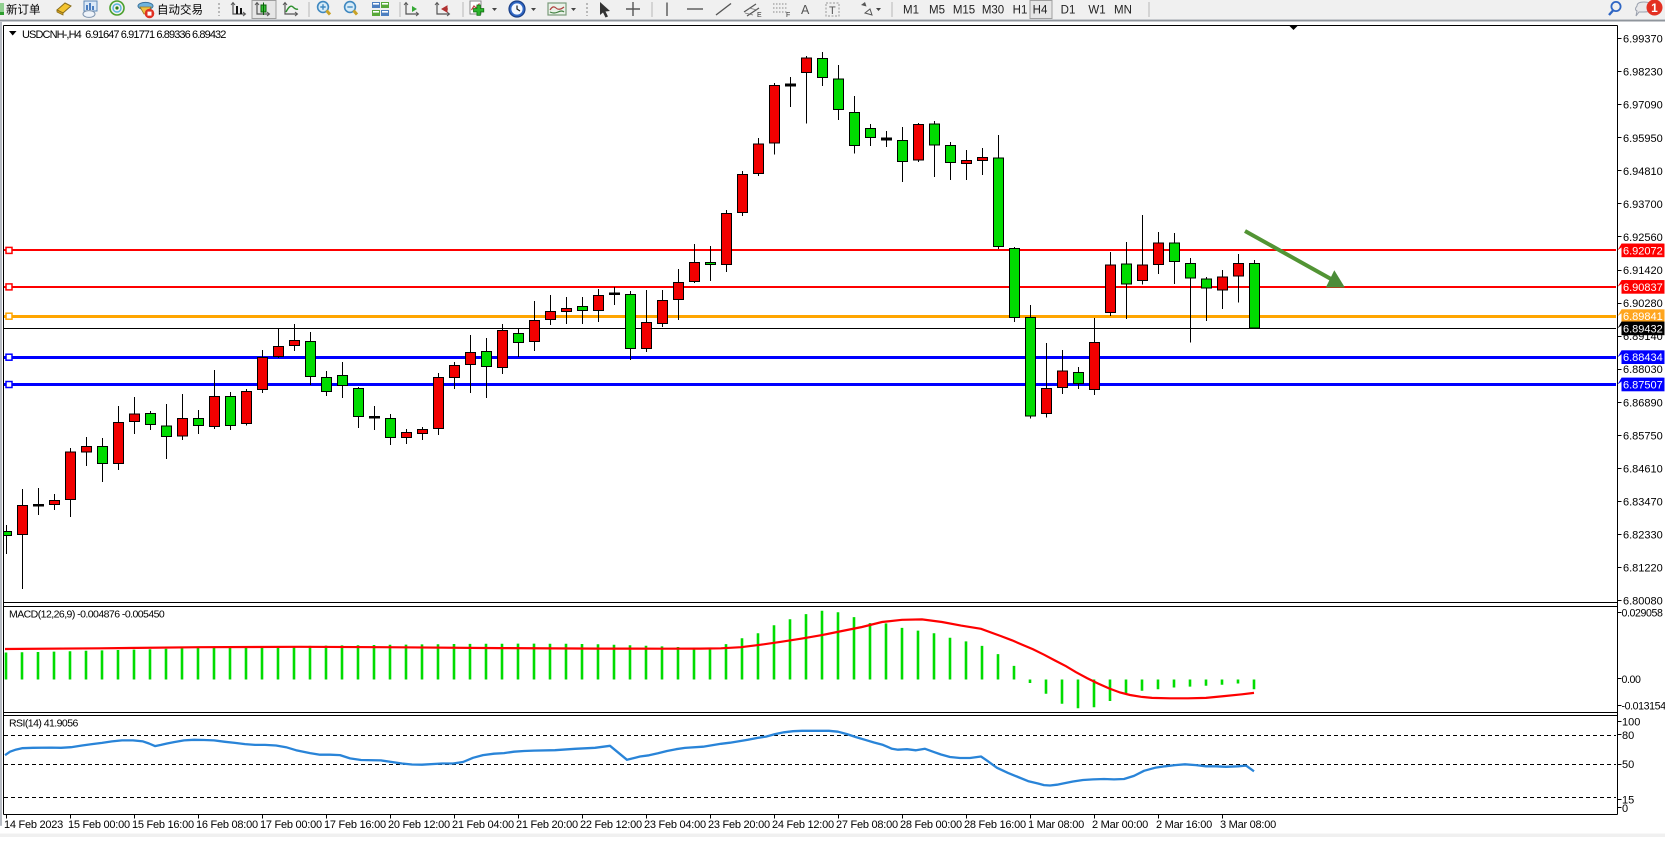 The image size is (1665, 842). Describe the element at coordinates (1631, 723) in the screenshot. I see `svg-text: 100` at that location.